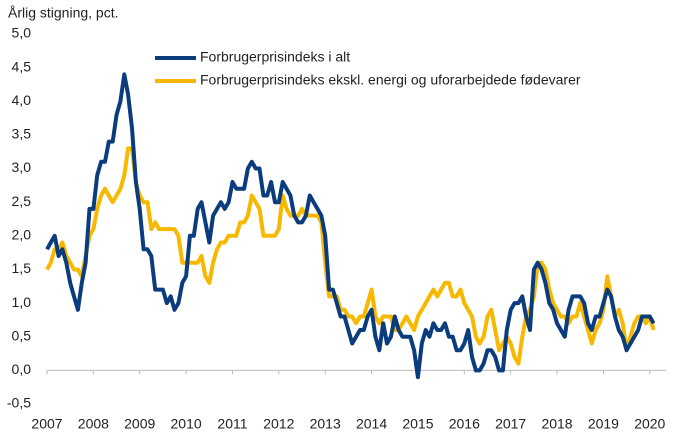 The image size is (678, 438). I want to click on y-tick-label: 1,0, so click(22, 302).